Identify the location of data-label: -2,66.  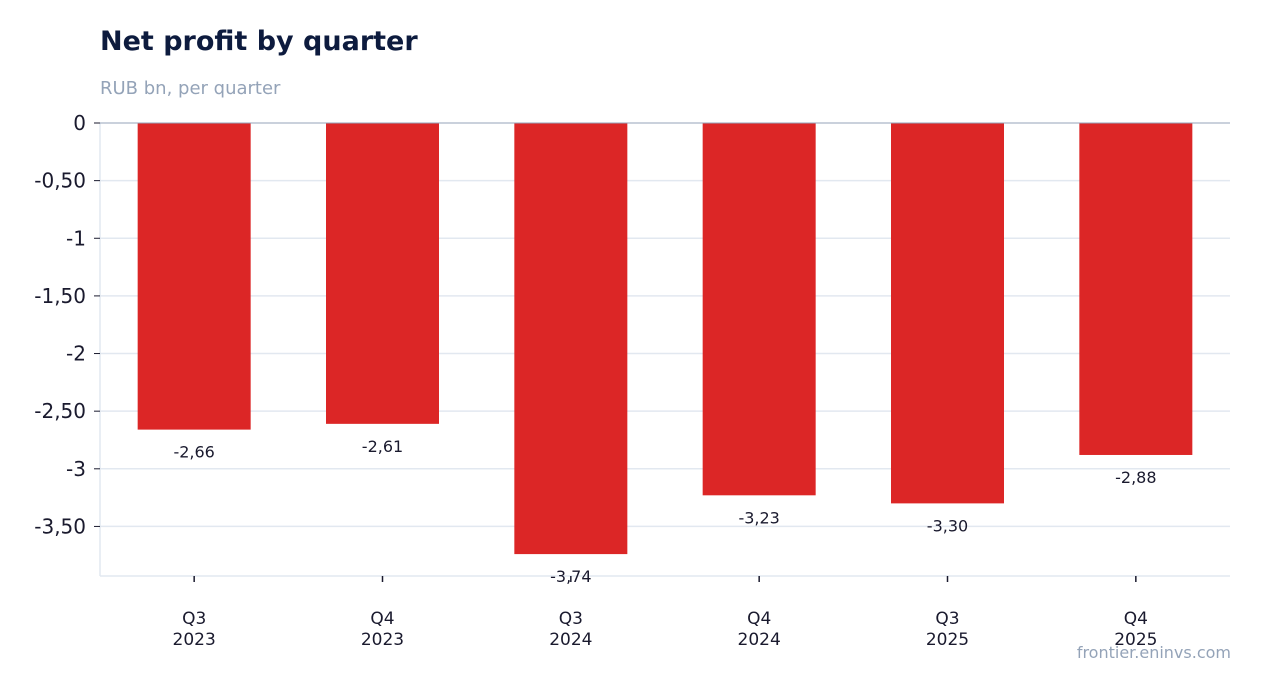
(193, 452).